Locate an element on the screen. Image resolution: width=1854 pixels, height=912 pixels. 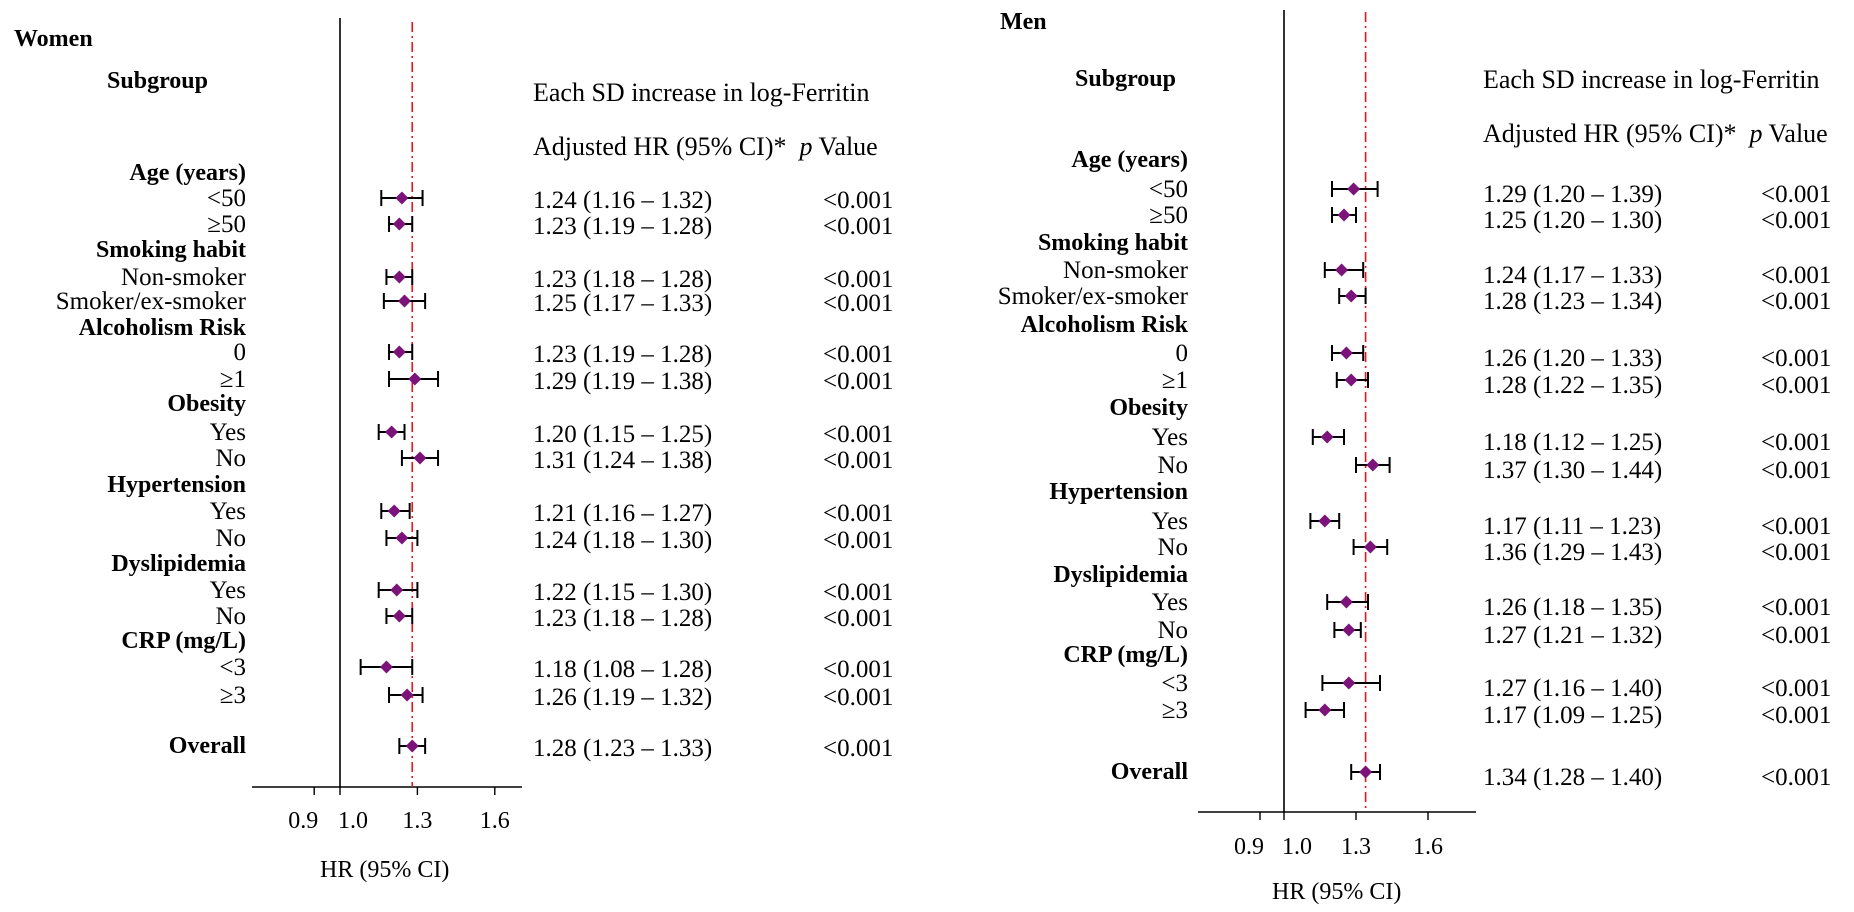
hr-ci-value: 1.28 (1.22 – 1.35) is located at coordinates (1573, 385).